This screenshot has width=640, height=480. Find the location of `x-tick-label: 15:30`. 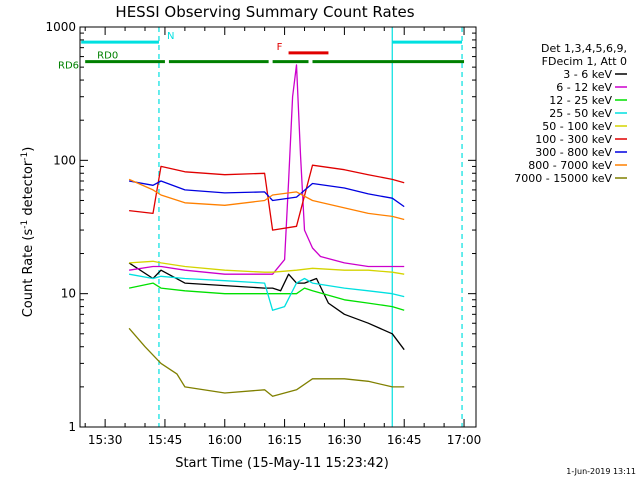

x-tick-label: 15:30 is located at coordinates (105, 440).